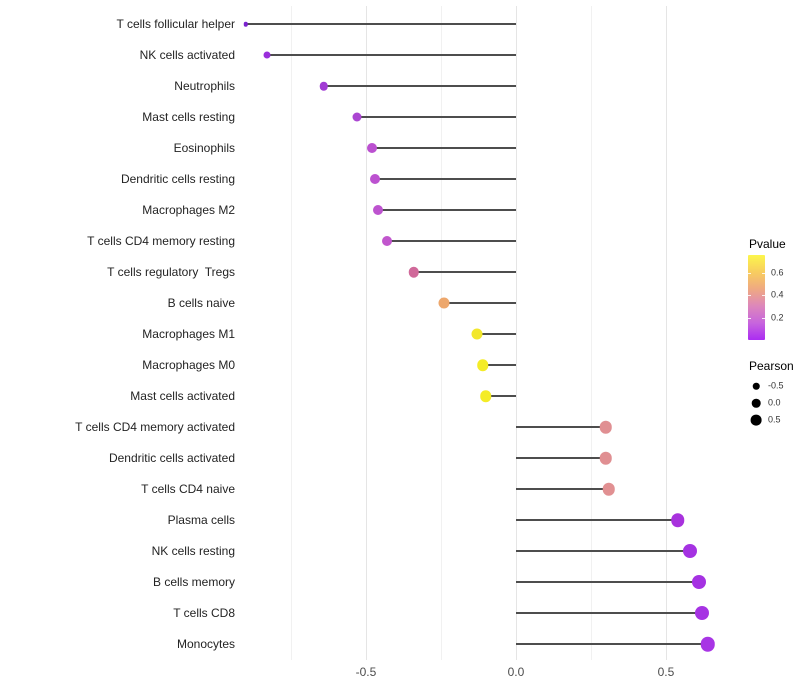 This screenshot has height=700, width=800. What do you see at coordinates (777, 317) in the screenshot?
I see `colorbar-tick-label: 0.2` at bounding box center [777, 317].